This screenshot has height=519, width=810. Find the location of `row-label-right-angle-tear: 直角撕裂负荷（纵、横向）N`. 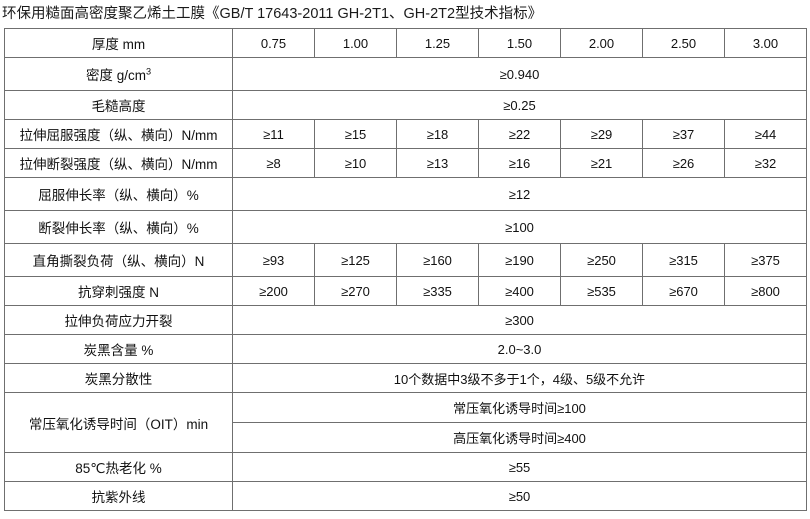

row-label-right-angle-tear: 直角撕裂负荷（纵、横向）N is located at coordinates (118, 260).